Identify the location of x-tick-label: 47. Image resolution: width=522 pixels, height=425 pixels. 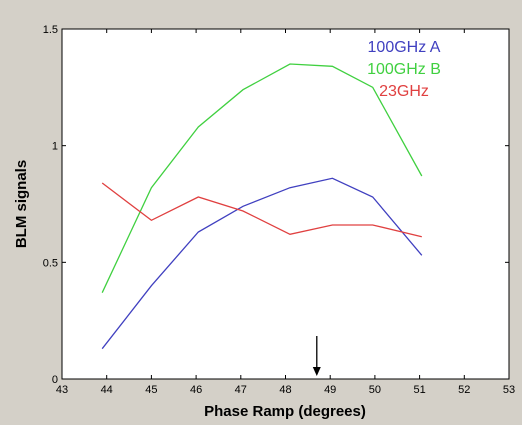
(241, 390).